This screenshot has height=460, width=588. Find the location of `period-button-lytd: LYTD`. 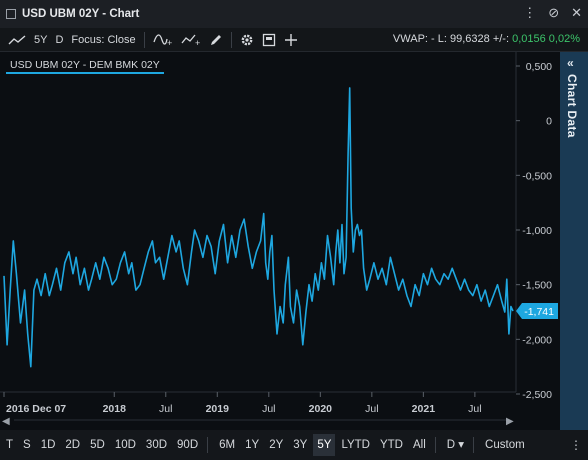

period-button-lytd: LYTD is located at coordinates (355, 445).